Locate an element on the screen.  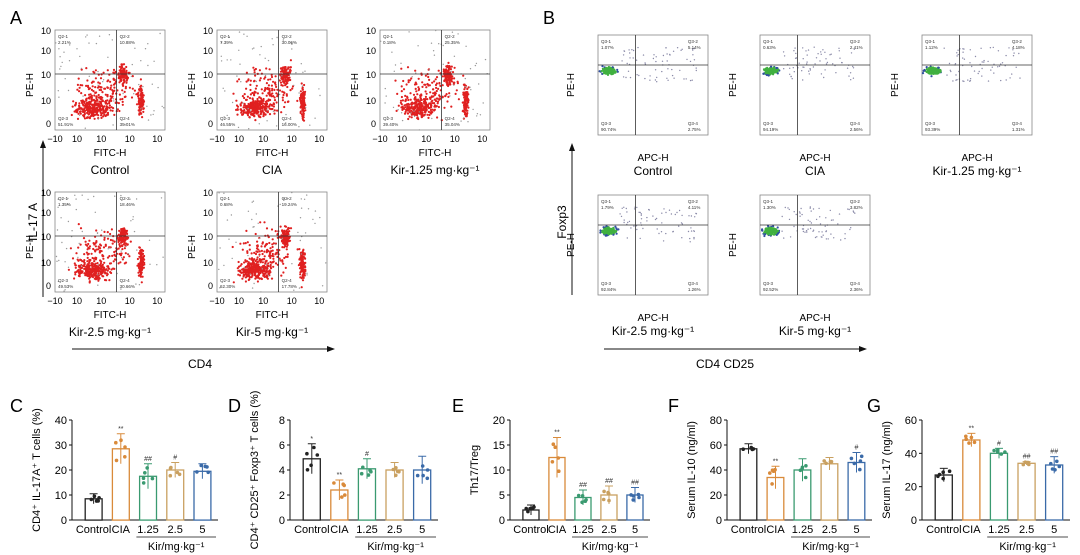
scatter-dots is located at coordinates (270, 80).